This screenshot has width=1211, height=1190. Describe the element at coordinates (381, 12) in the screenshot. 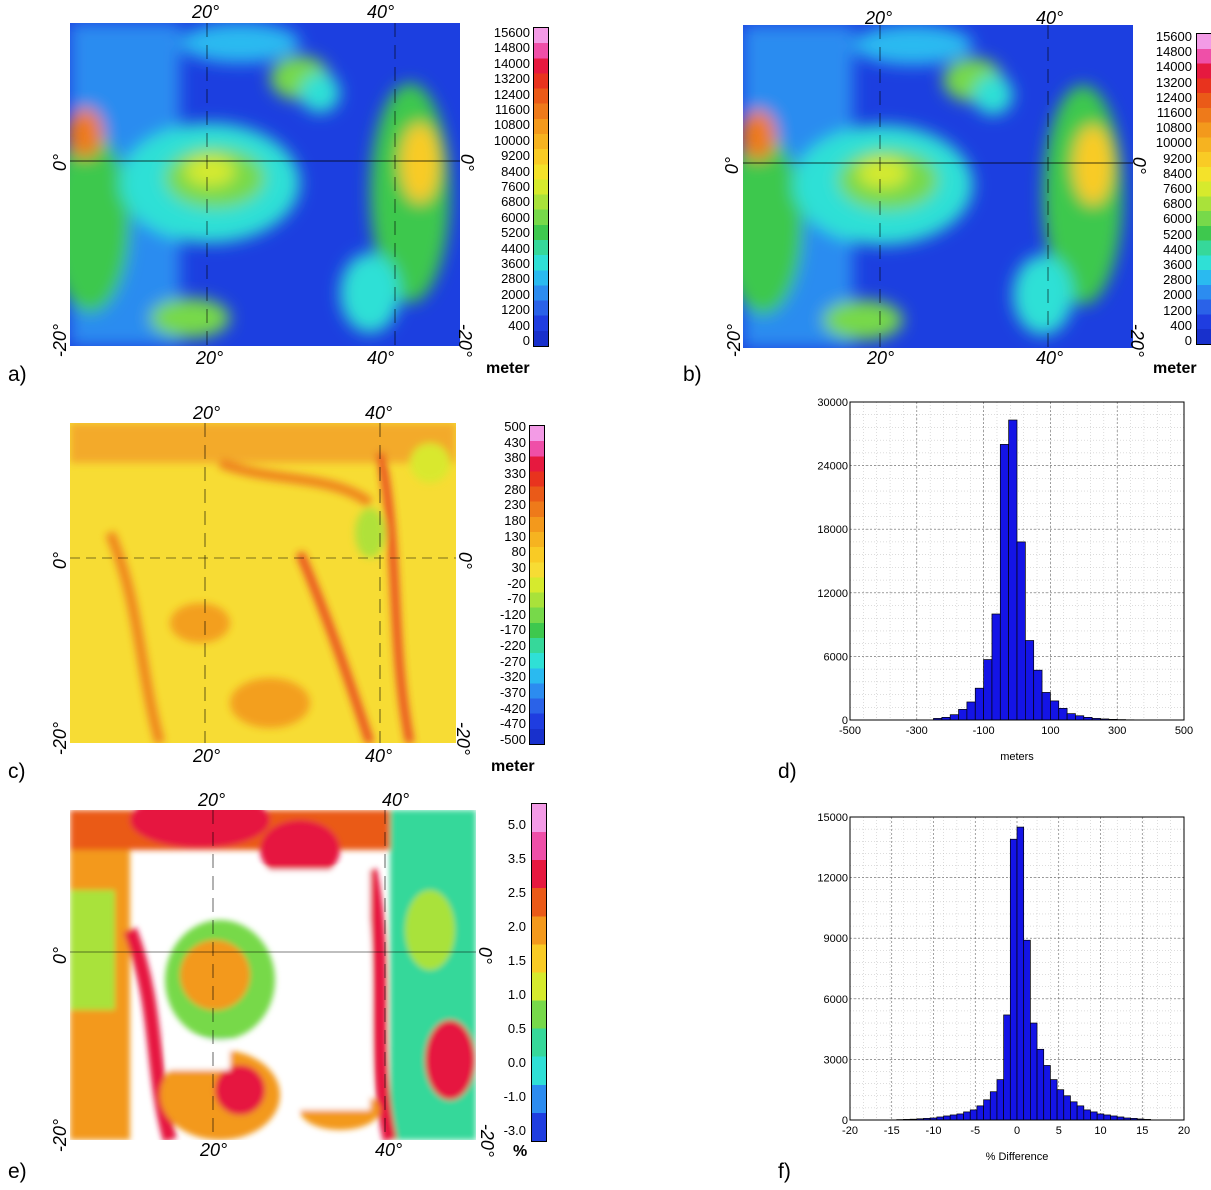

I see `map-a-top-tick-40: 40°` at that location.